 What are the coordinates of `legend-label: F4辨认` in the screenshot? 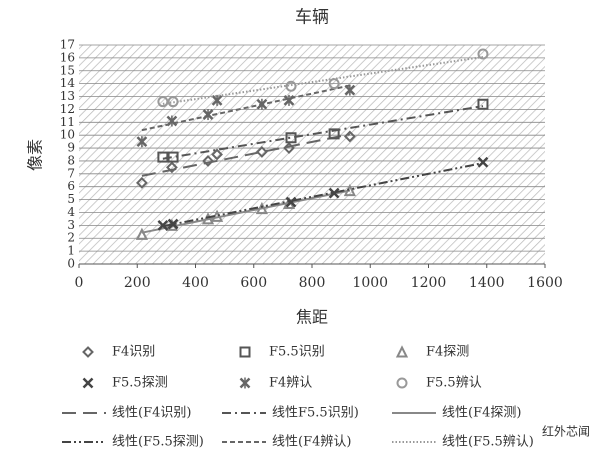 It's located at (290, 383).